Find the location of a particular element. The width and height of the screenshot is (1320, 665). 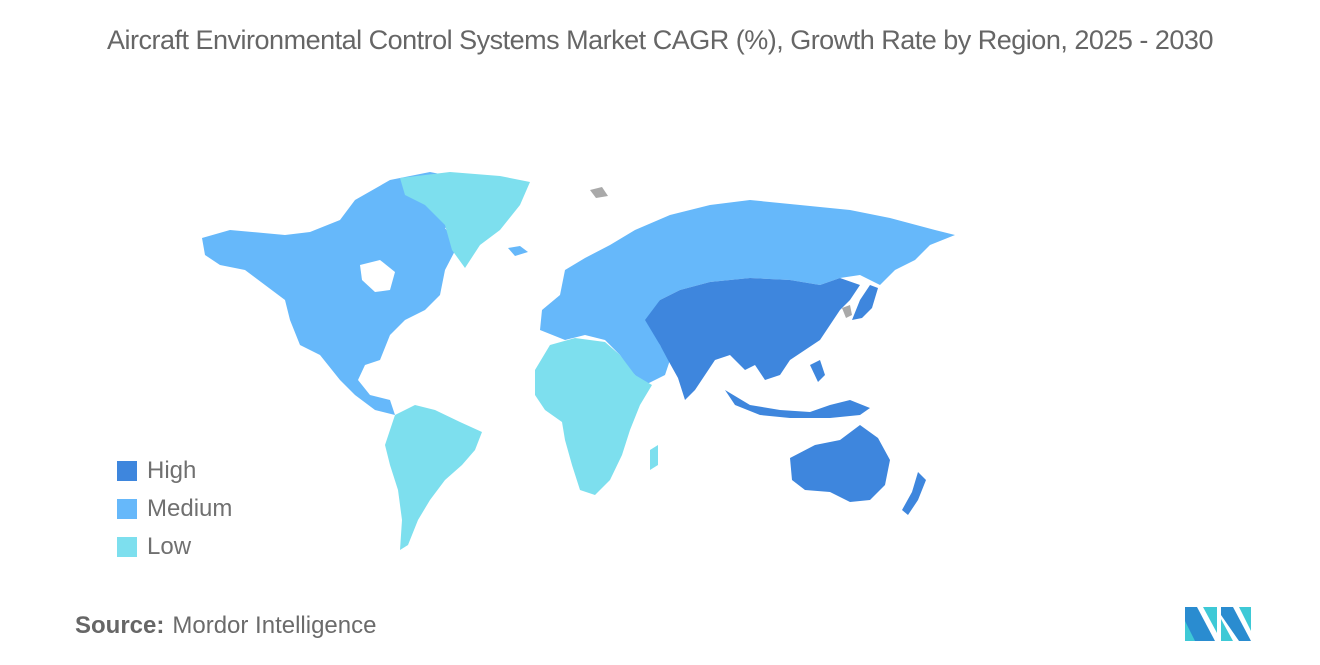

legend-label: Medium is located at coordinates (190, 508).